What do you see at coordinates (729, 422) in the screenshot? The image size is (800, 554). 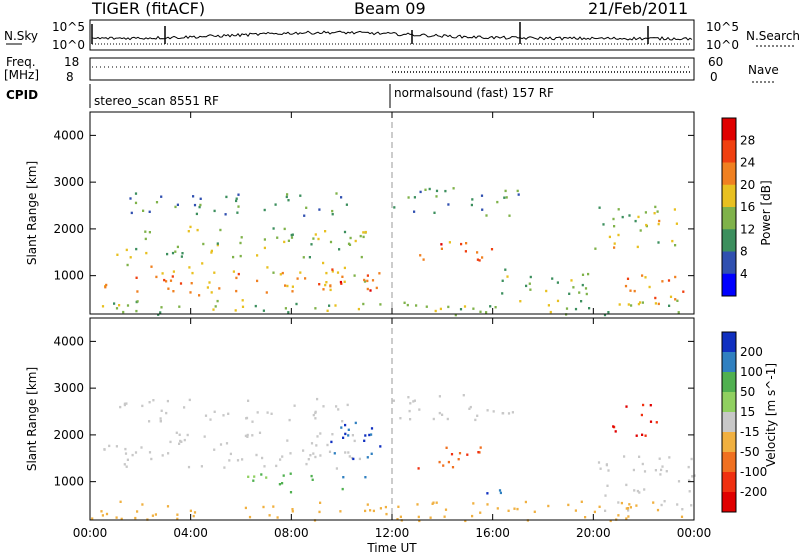 I see `colorbar-segment` at bounding box center [729, 422].